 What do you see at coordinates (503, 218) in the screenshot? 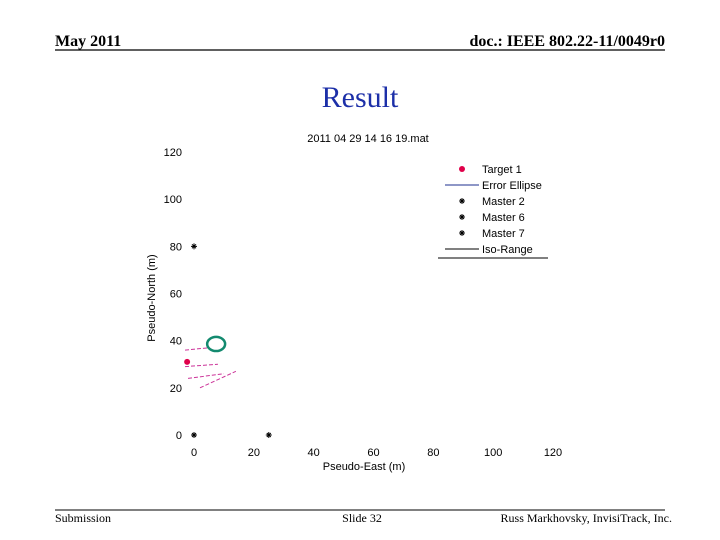
I see `legend-label: Master 6` at bounding box center [503, 218].